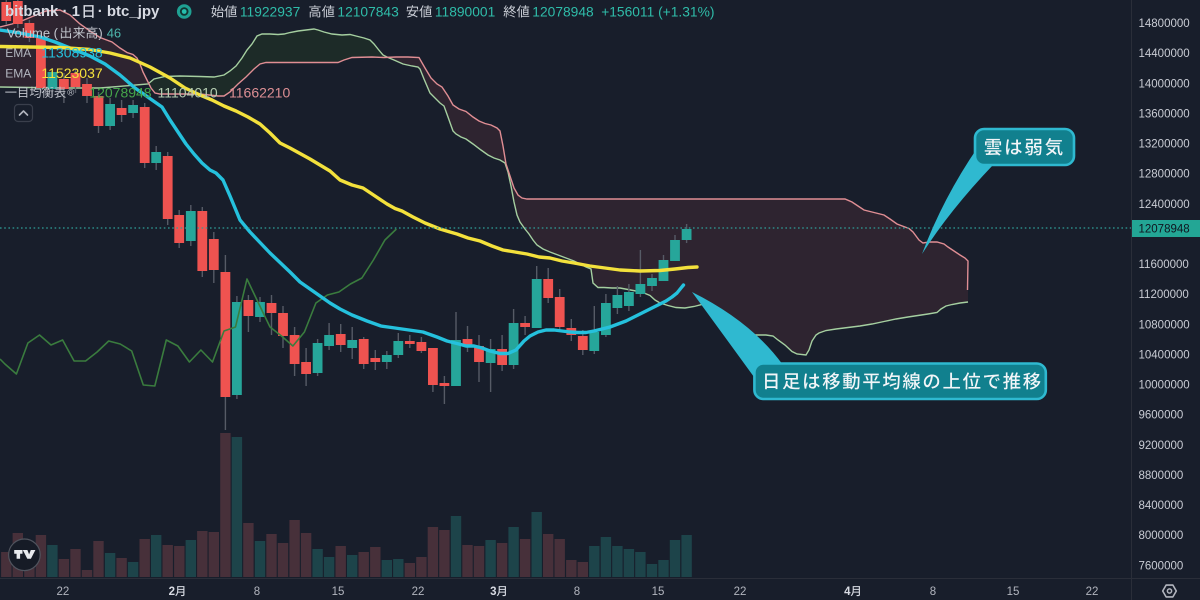 The height and width of the screenshot is (600, 1200). What do you see at coordinates (188, 92) in the screenshot?
I see `svg-text: 11104010` at bounding box center [188, 92].